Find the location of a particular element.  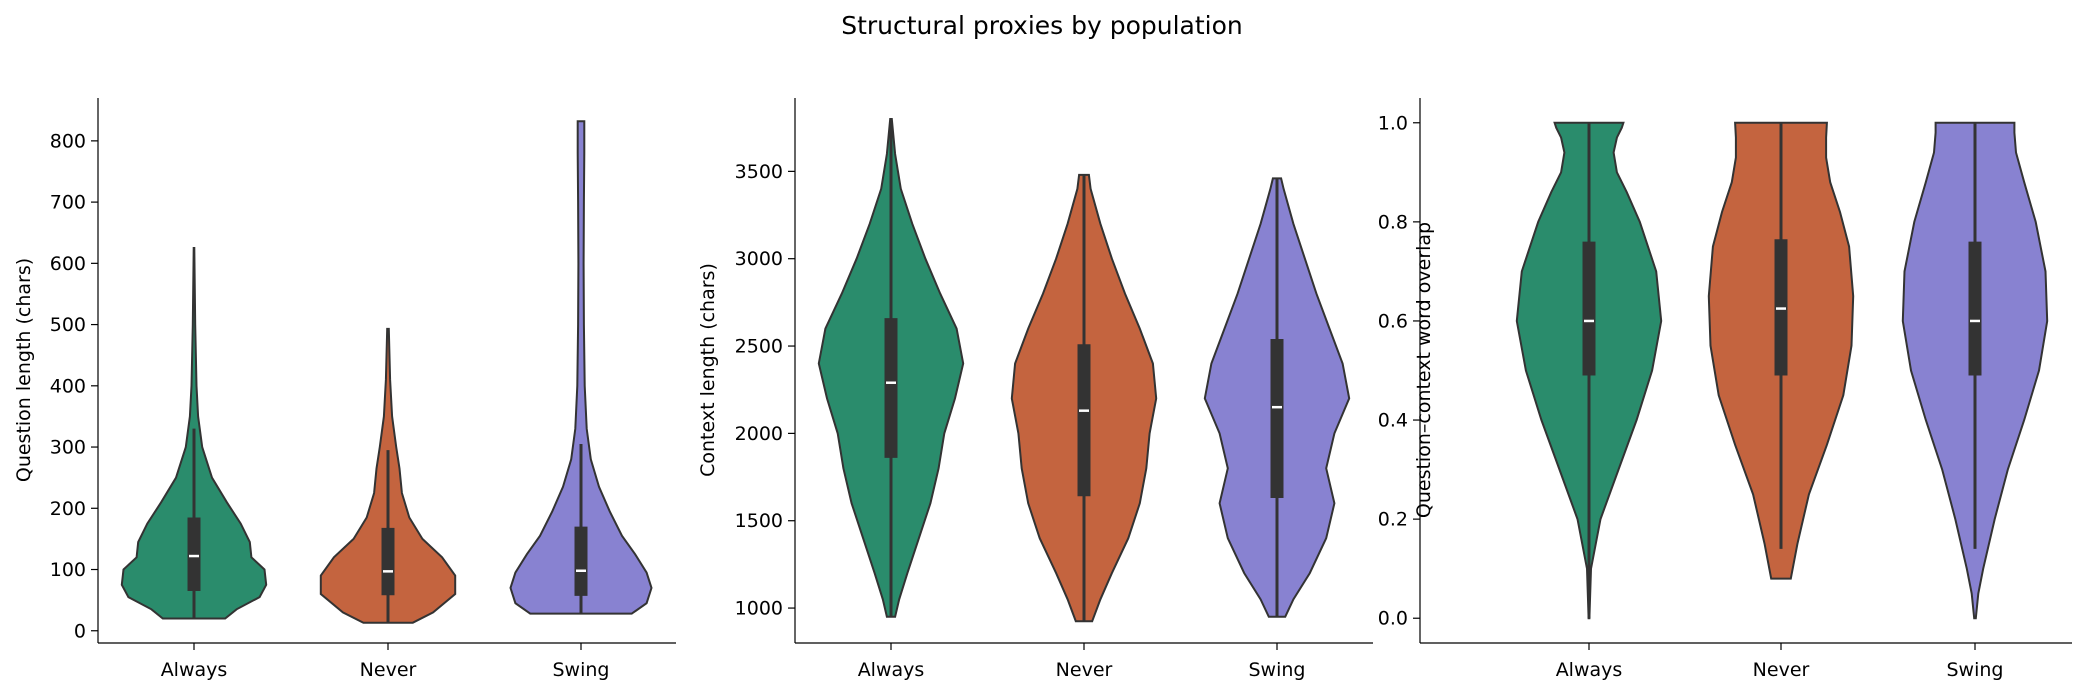

context-length-ytick-label: 2000 is located at coordinates (759, 434).